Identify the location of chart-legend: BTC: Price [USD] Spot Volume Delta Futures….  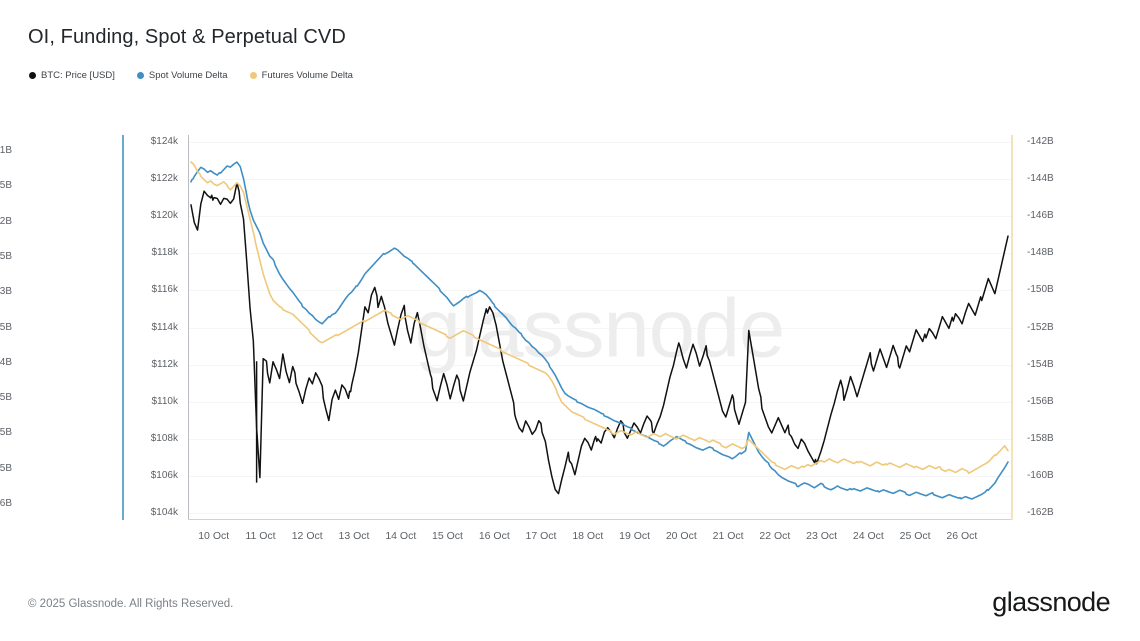
(191, 75).